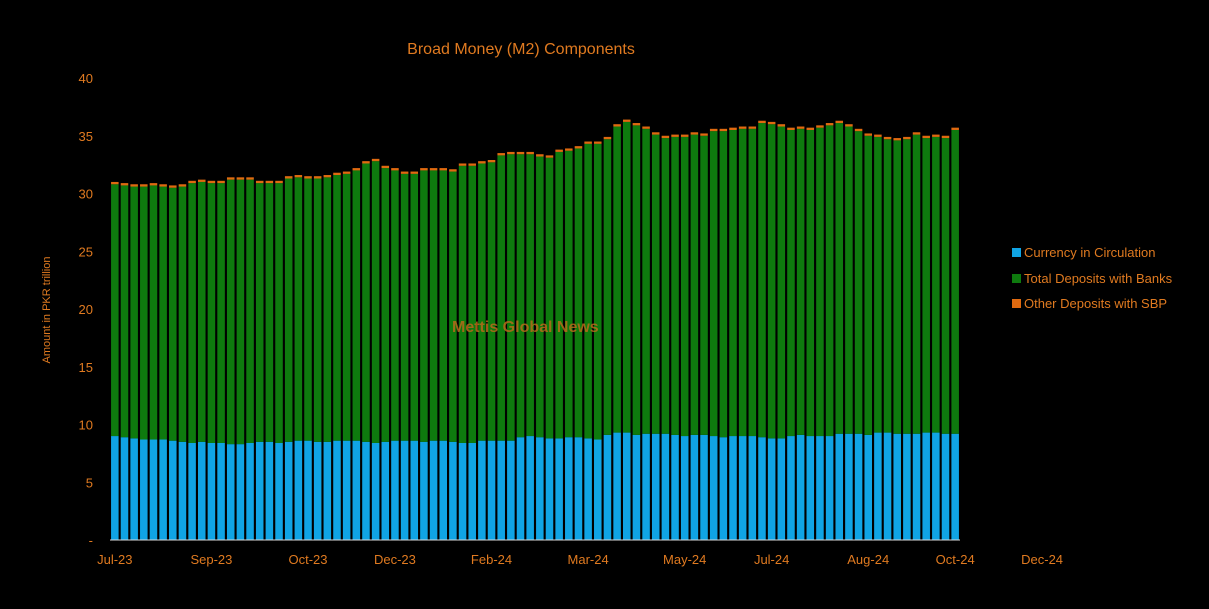  I want to click on legend-label: Other Deposits with SBP, so click(1096, 304).